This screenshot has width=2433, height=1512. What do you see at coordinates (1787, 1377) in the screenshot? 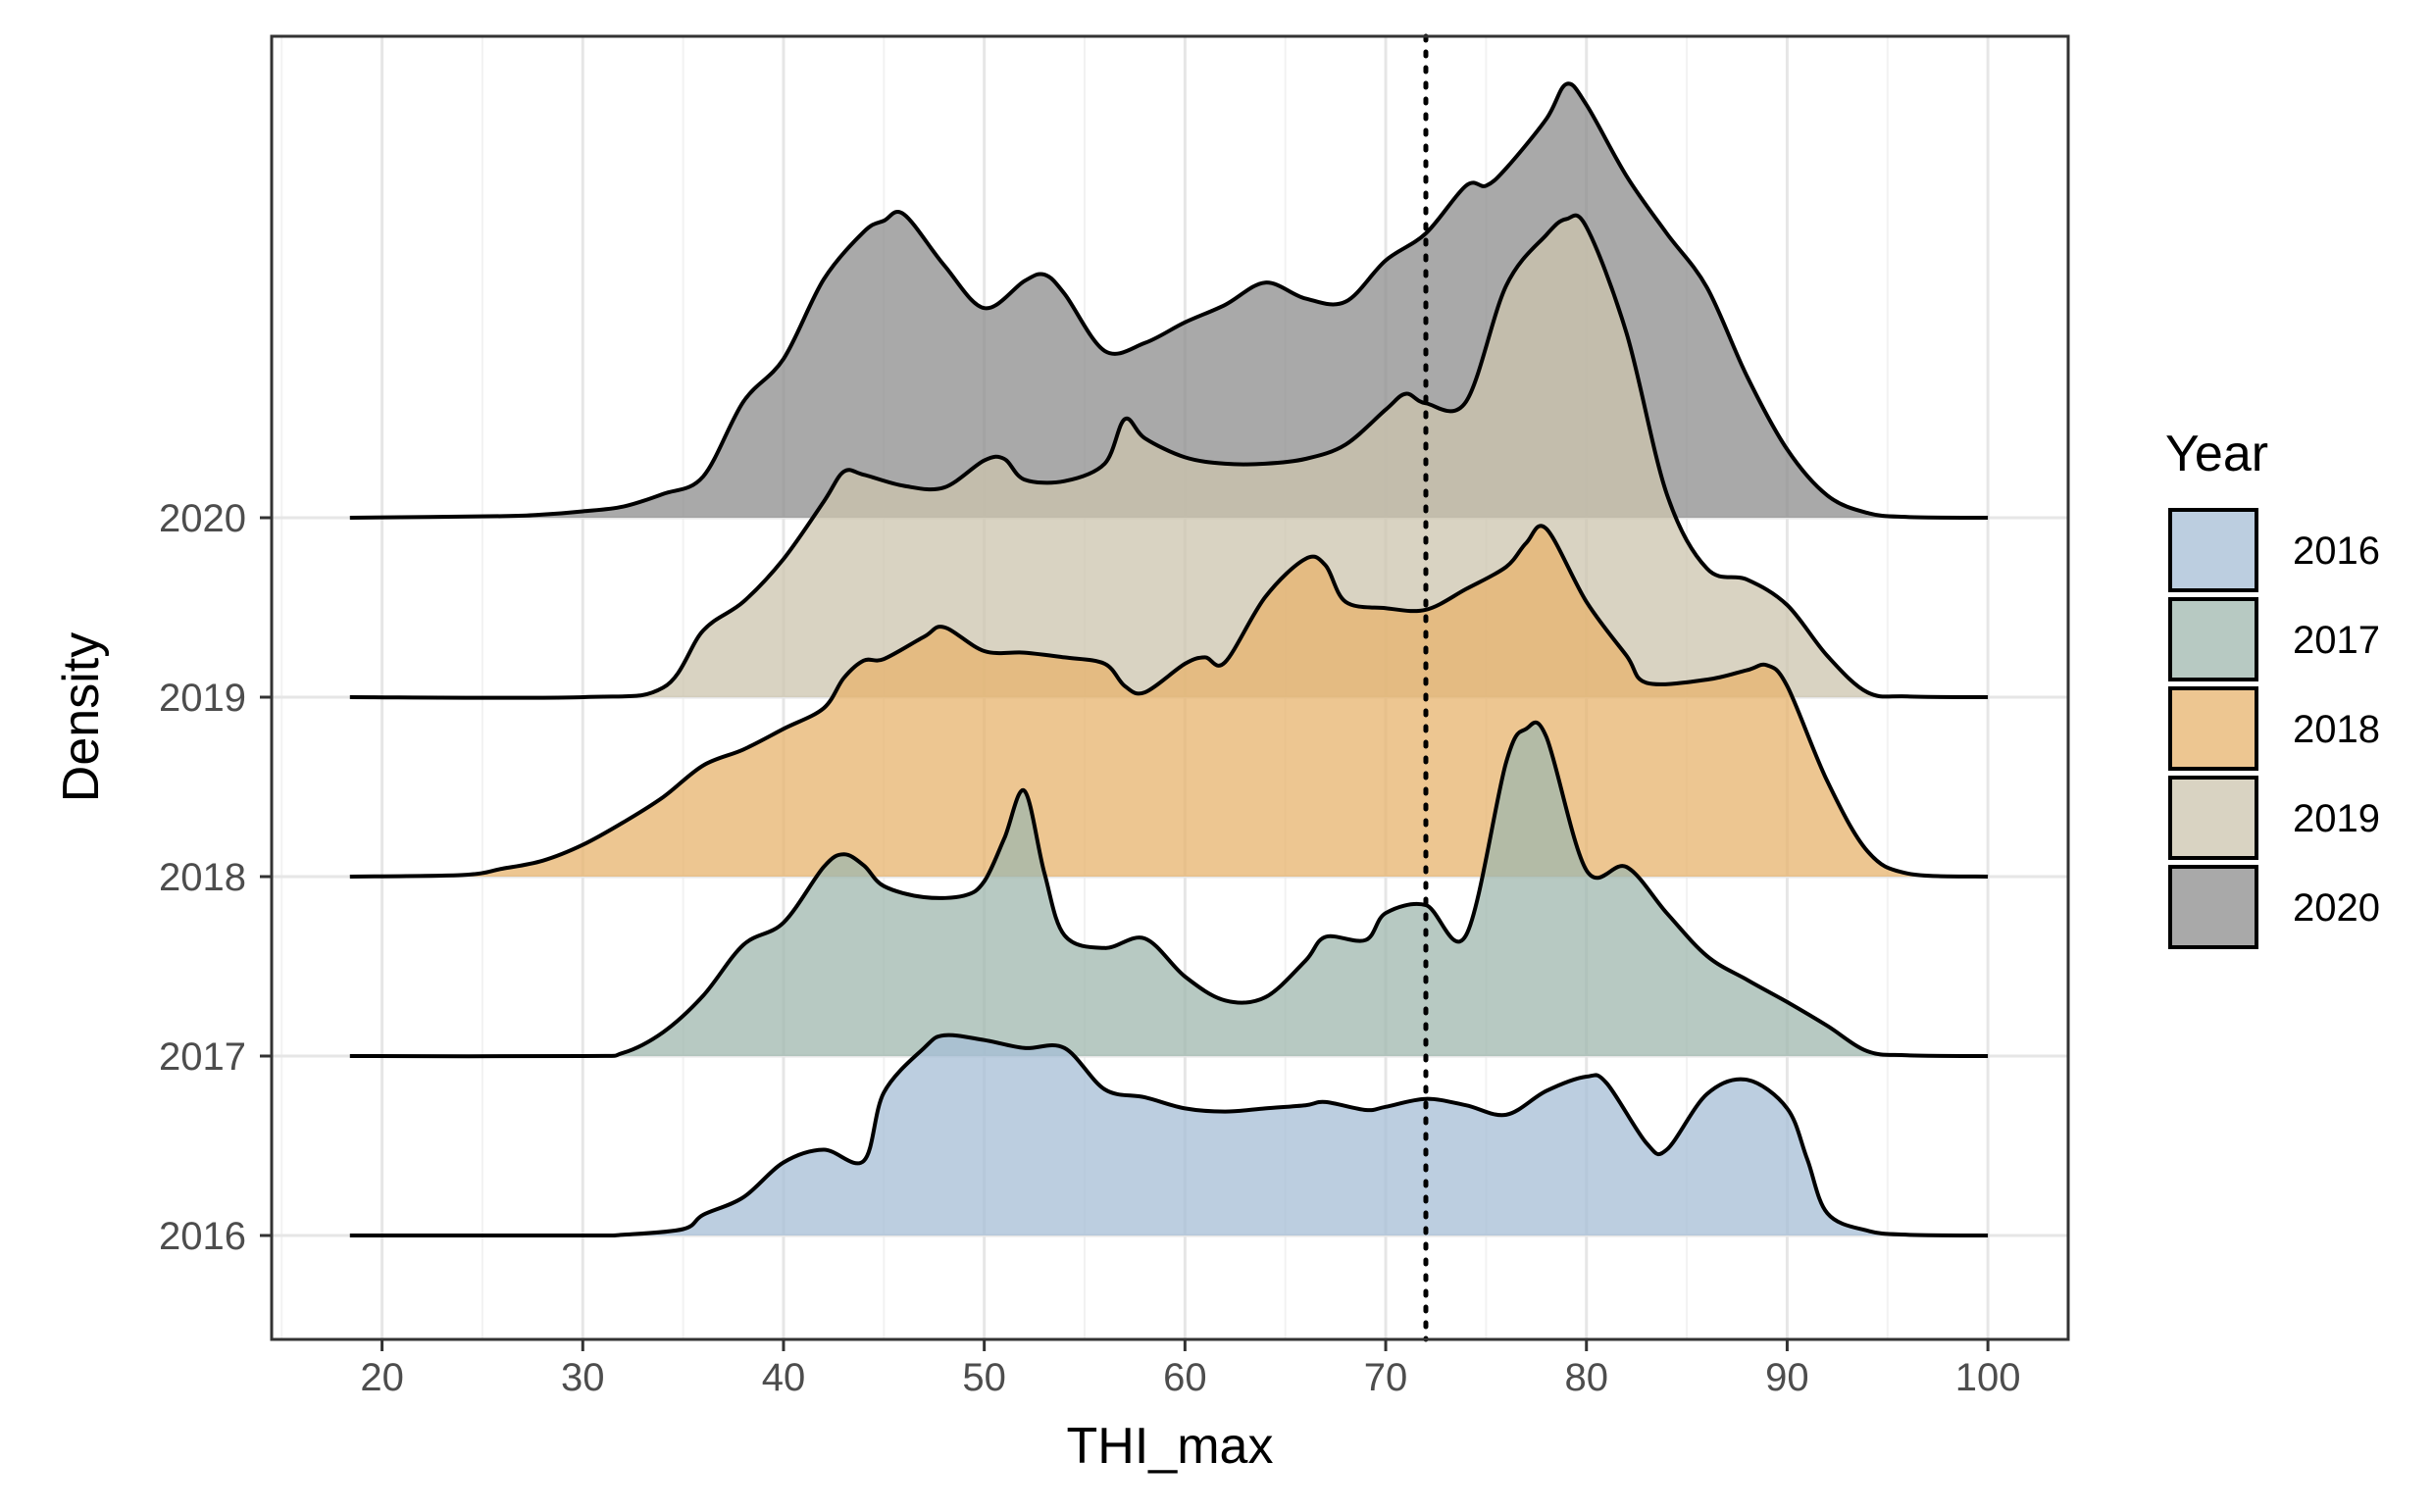
I see `x-tick-label: 90` at bounding box center [1787, 1377].